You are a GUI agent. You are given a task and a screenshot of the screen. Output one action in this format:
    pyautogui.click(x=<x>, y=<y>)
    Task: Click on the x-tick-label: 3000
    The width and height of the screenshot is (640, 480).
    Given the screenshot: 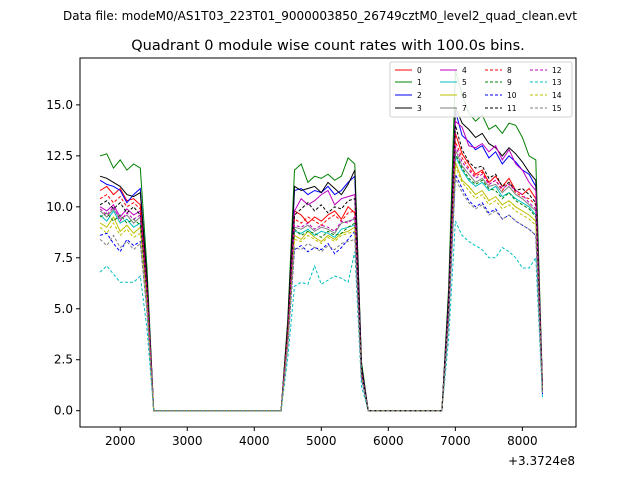 What is the action you would take?
    pyautogui.click(x=187, y=441)
    